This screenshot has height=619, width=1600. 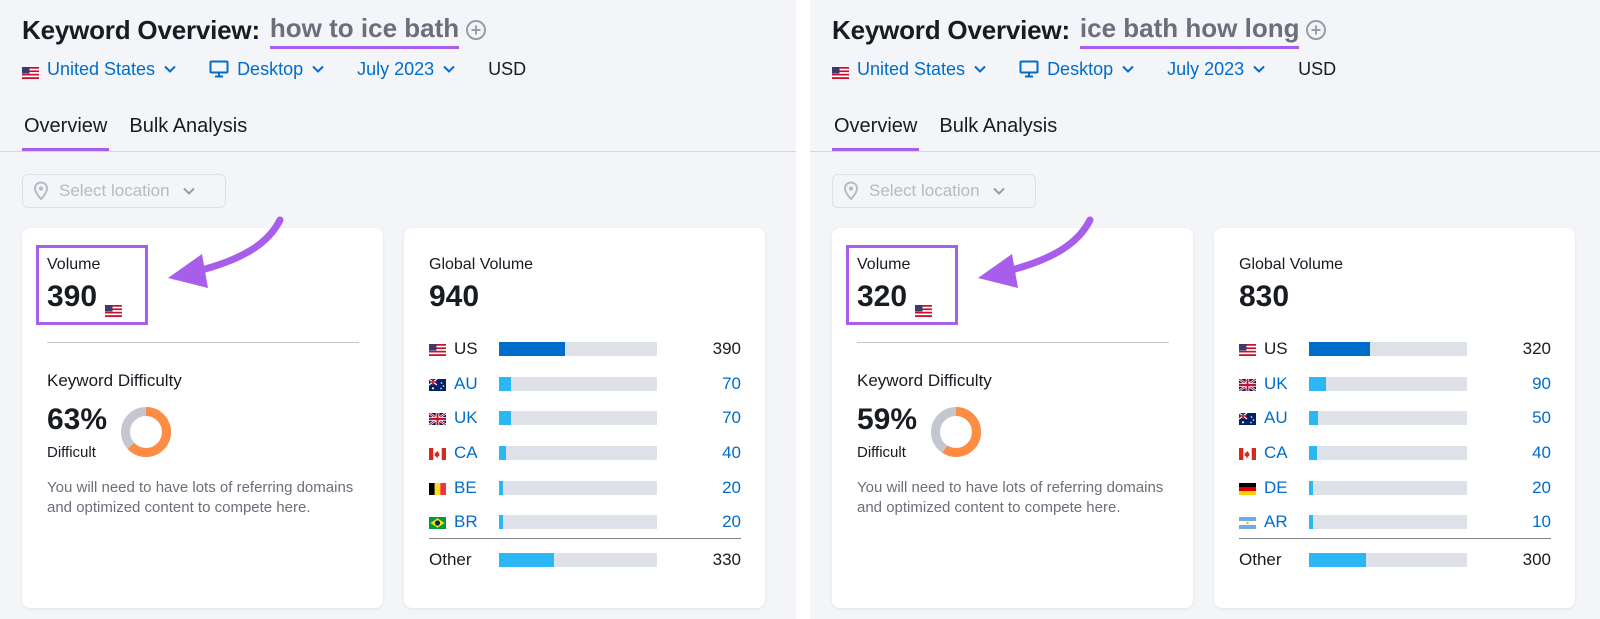 I want to click on annotation-arrow-icon, so click(x=226, y=252).